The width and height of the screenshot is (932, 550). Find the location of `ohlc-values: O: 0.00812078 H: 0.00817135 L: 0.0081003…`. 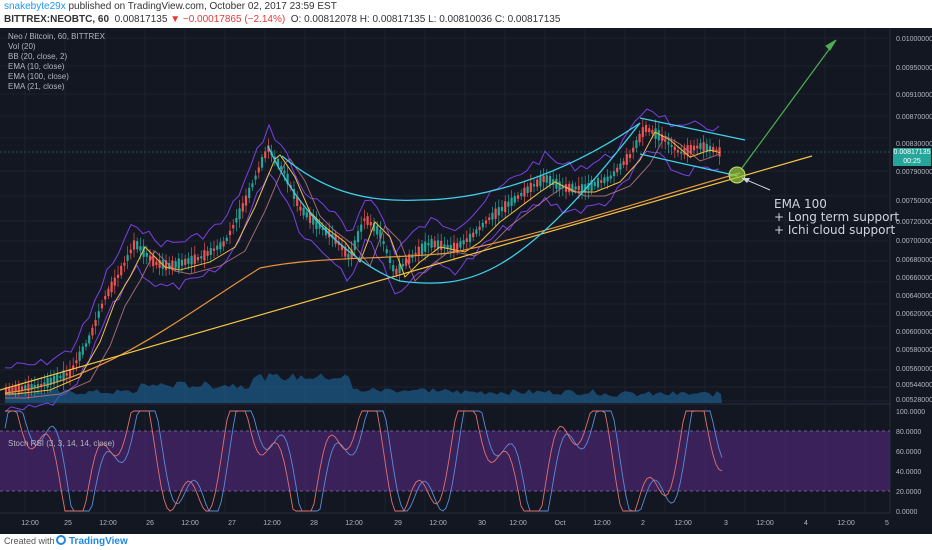

ohlc-values: O: 0.00812078 H: 0.00817135 L: 0.0081003… is located at coordinates (425, 19).